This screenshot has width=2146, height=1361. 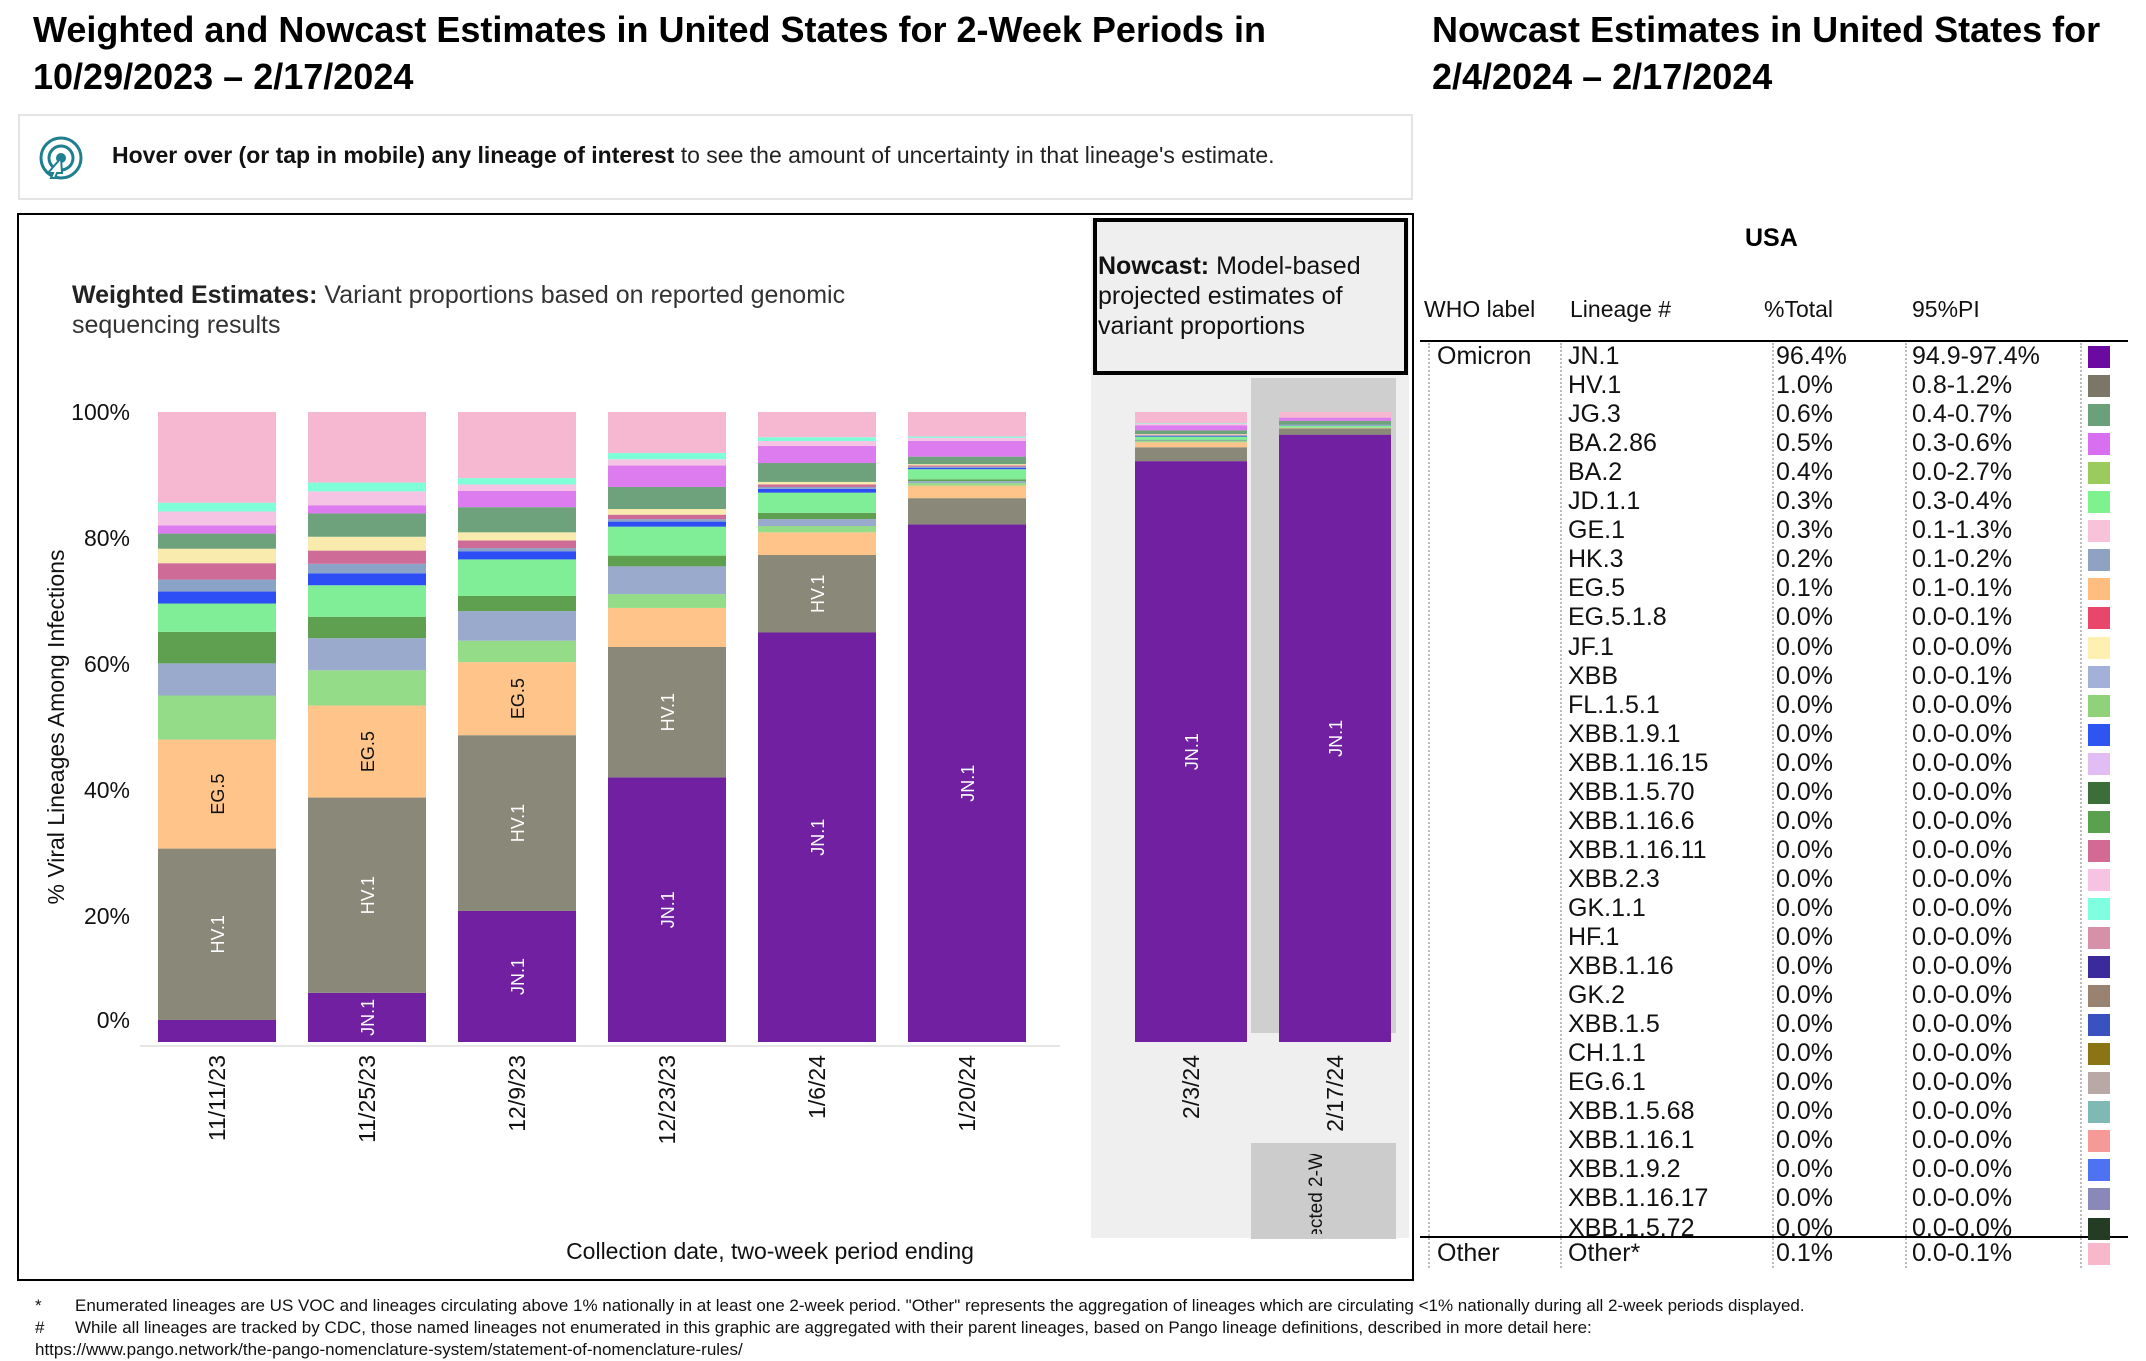 What do you see at coordinates (1323, 1191) in the screenshot?
I see `selected-2-week-button` at bounding box center [1323, 1191].